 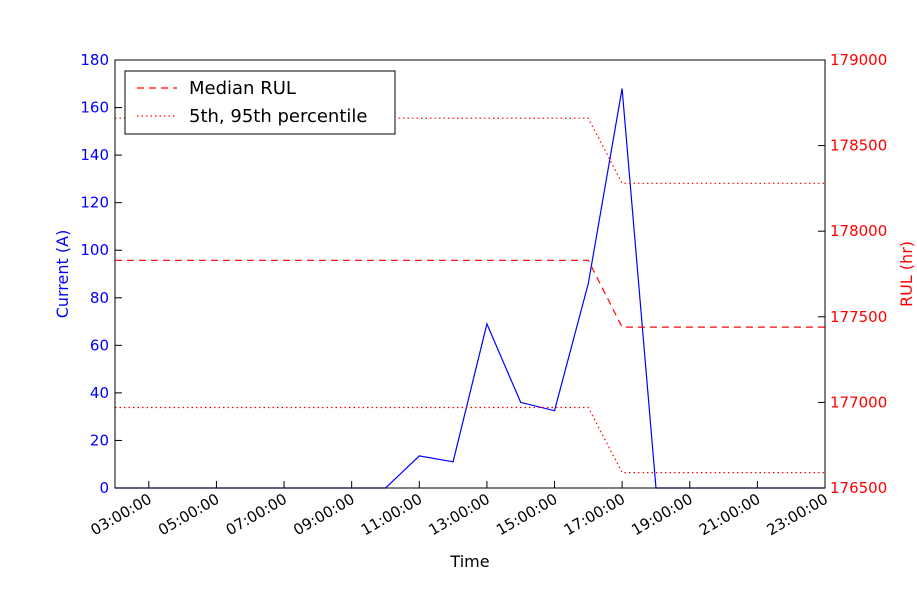 I want to click on y-right-tick-label: 177000, so click(x=858, y=402).